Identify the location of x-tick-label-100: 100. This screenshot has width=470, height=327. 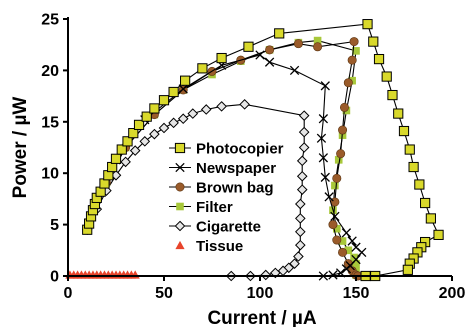
(260, 293).